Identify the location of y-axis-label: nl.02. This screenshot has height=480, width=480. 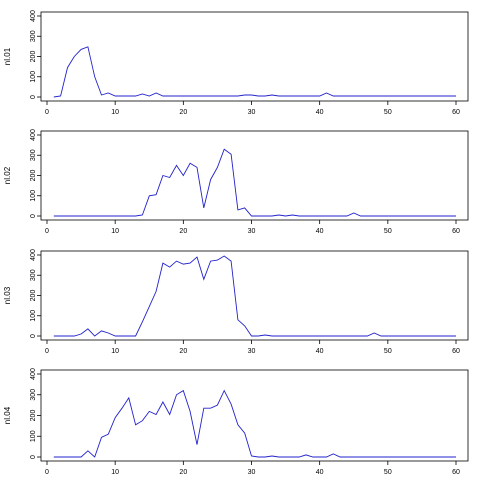
(7, 175).